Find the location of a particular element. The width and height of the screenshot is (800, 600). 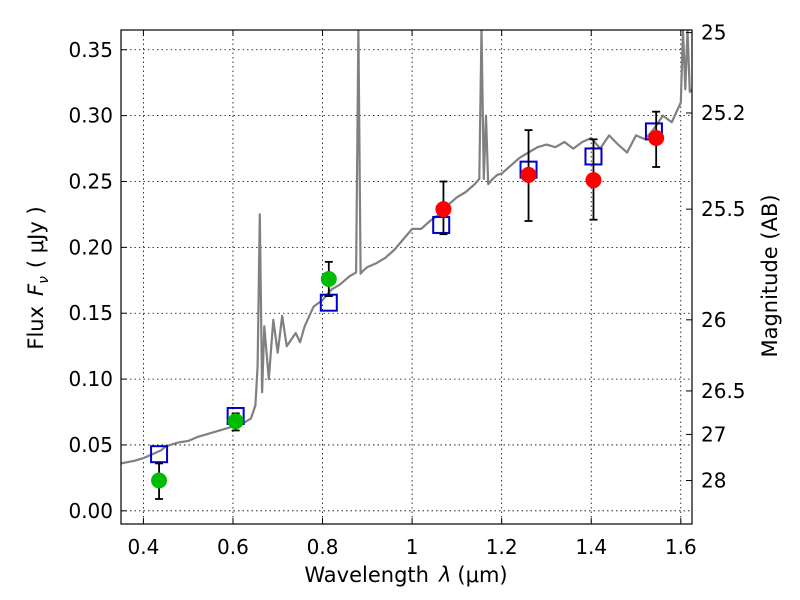

y-tick-label: 0.10 is located at coordinates (90, 379).